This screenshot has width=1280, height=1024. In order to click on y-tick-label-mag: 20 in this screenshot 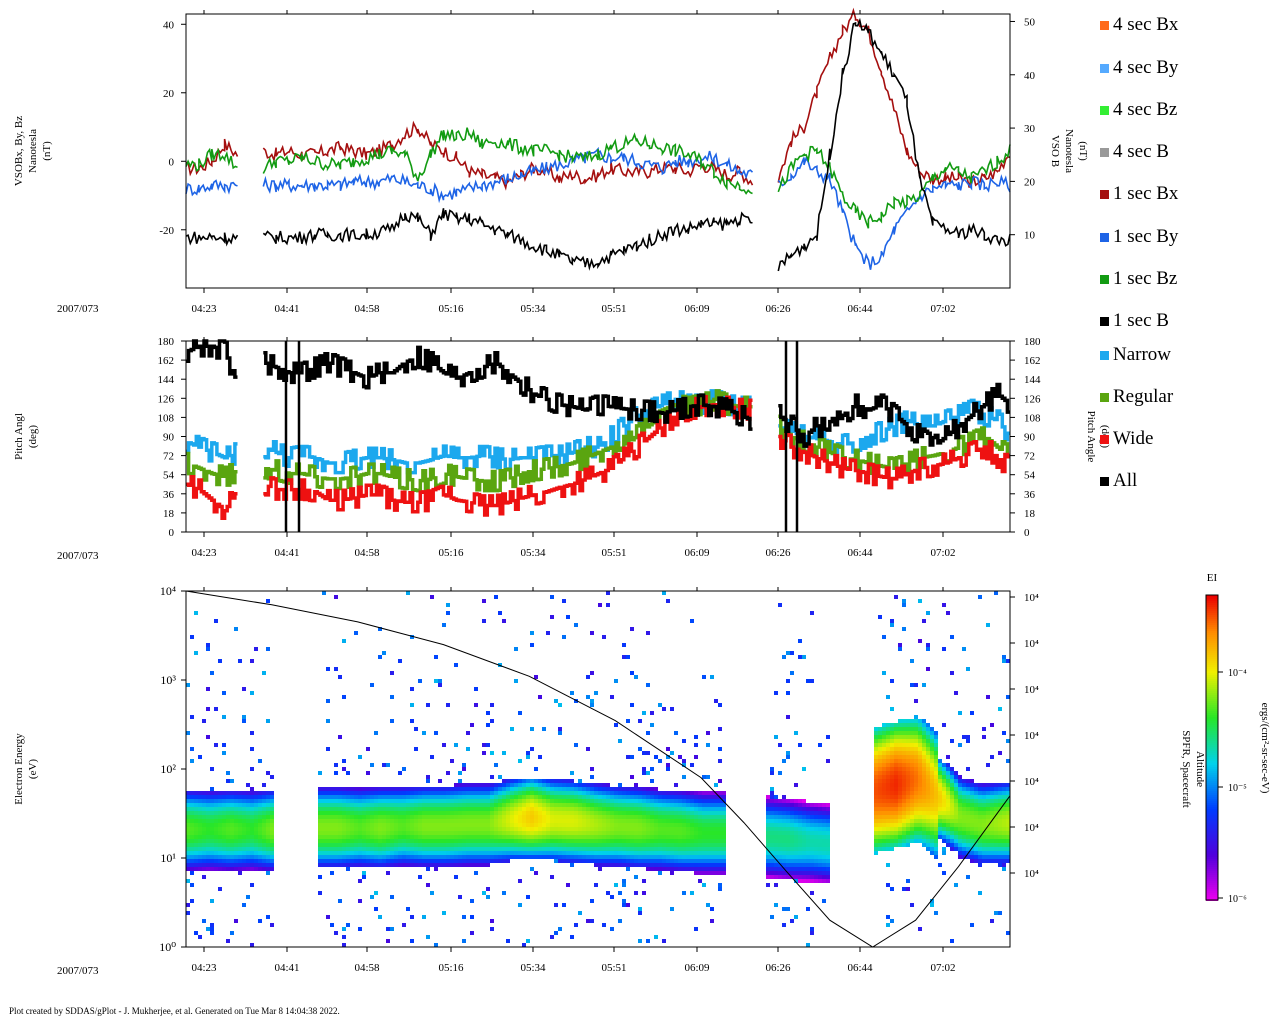, I will do `click(169, 94)`.